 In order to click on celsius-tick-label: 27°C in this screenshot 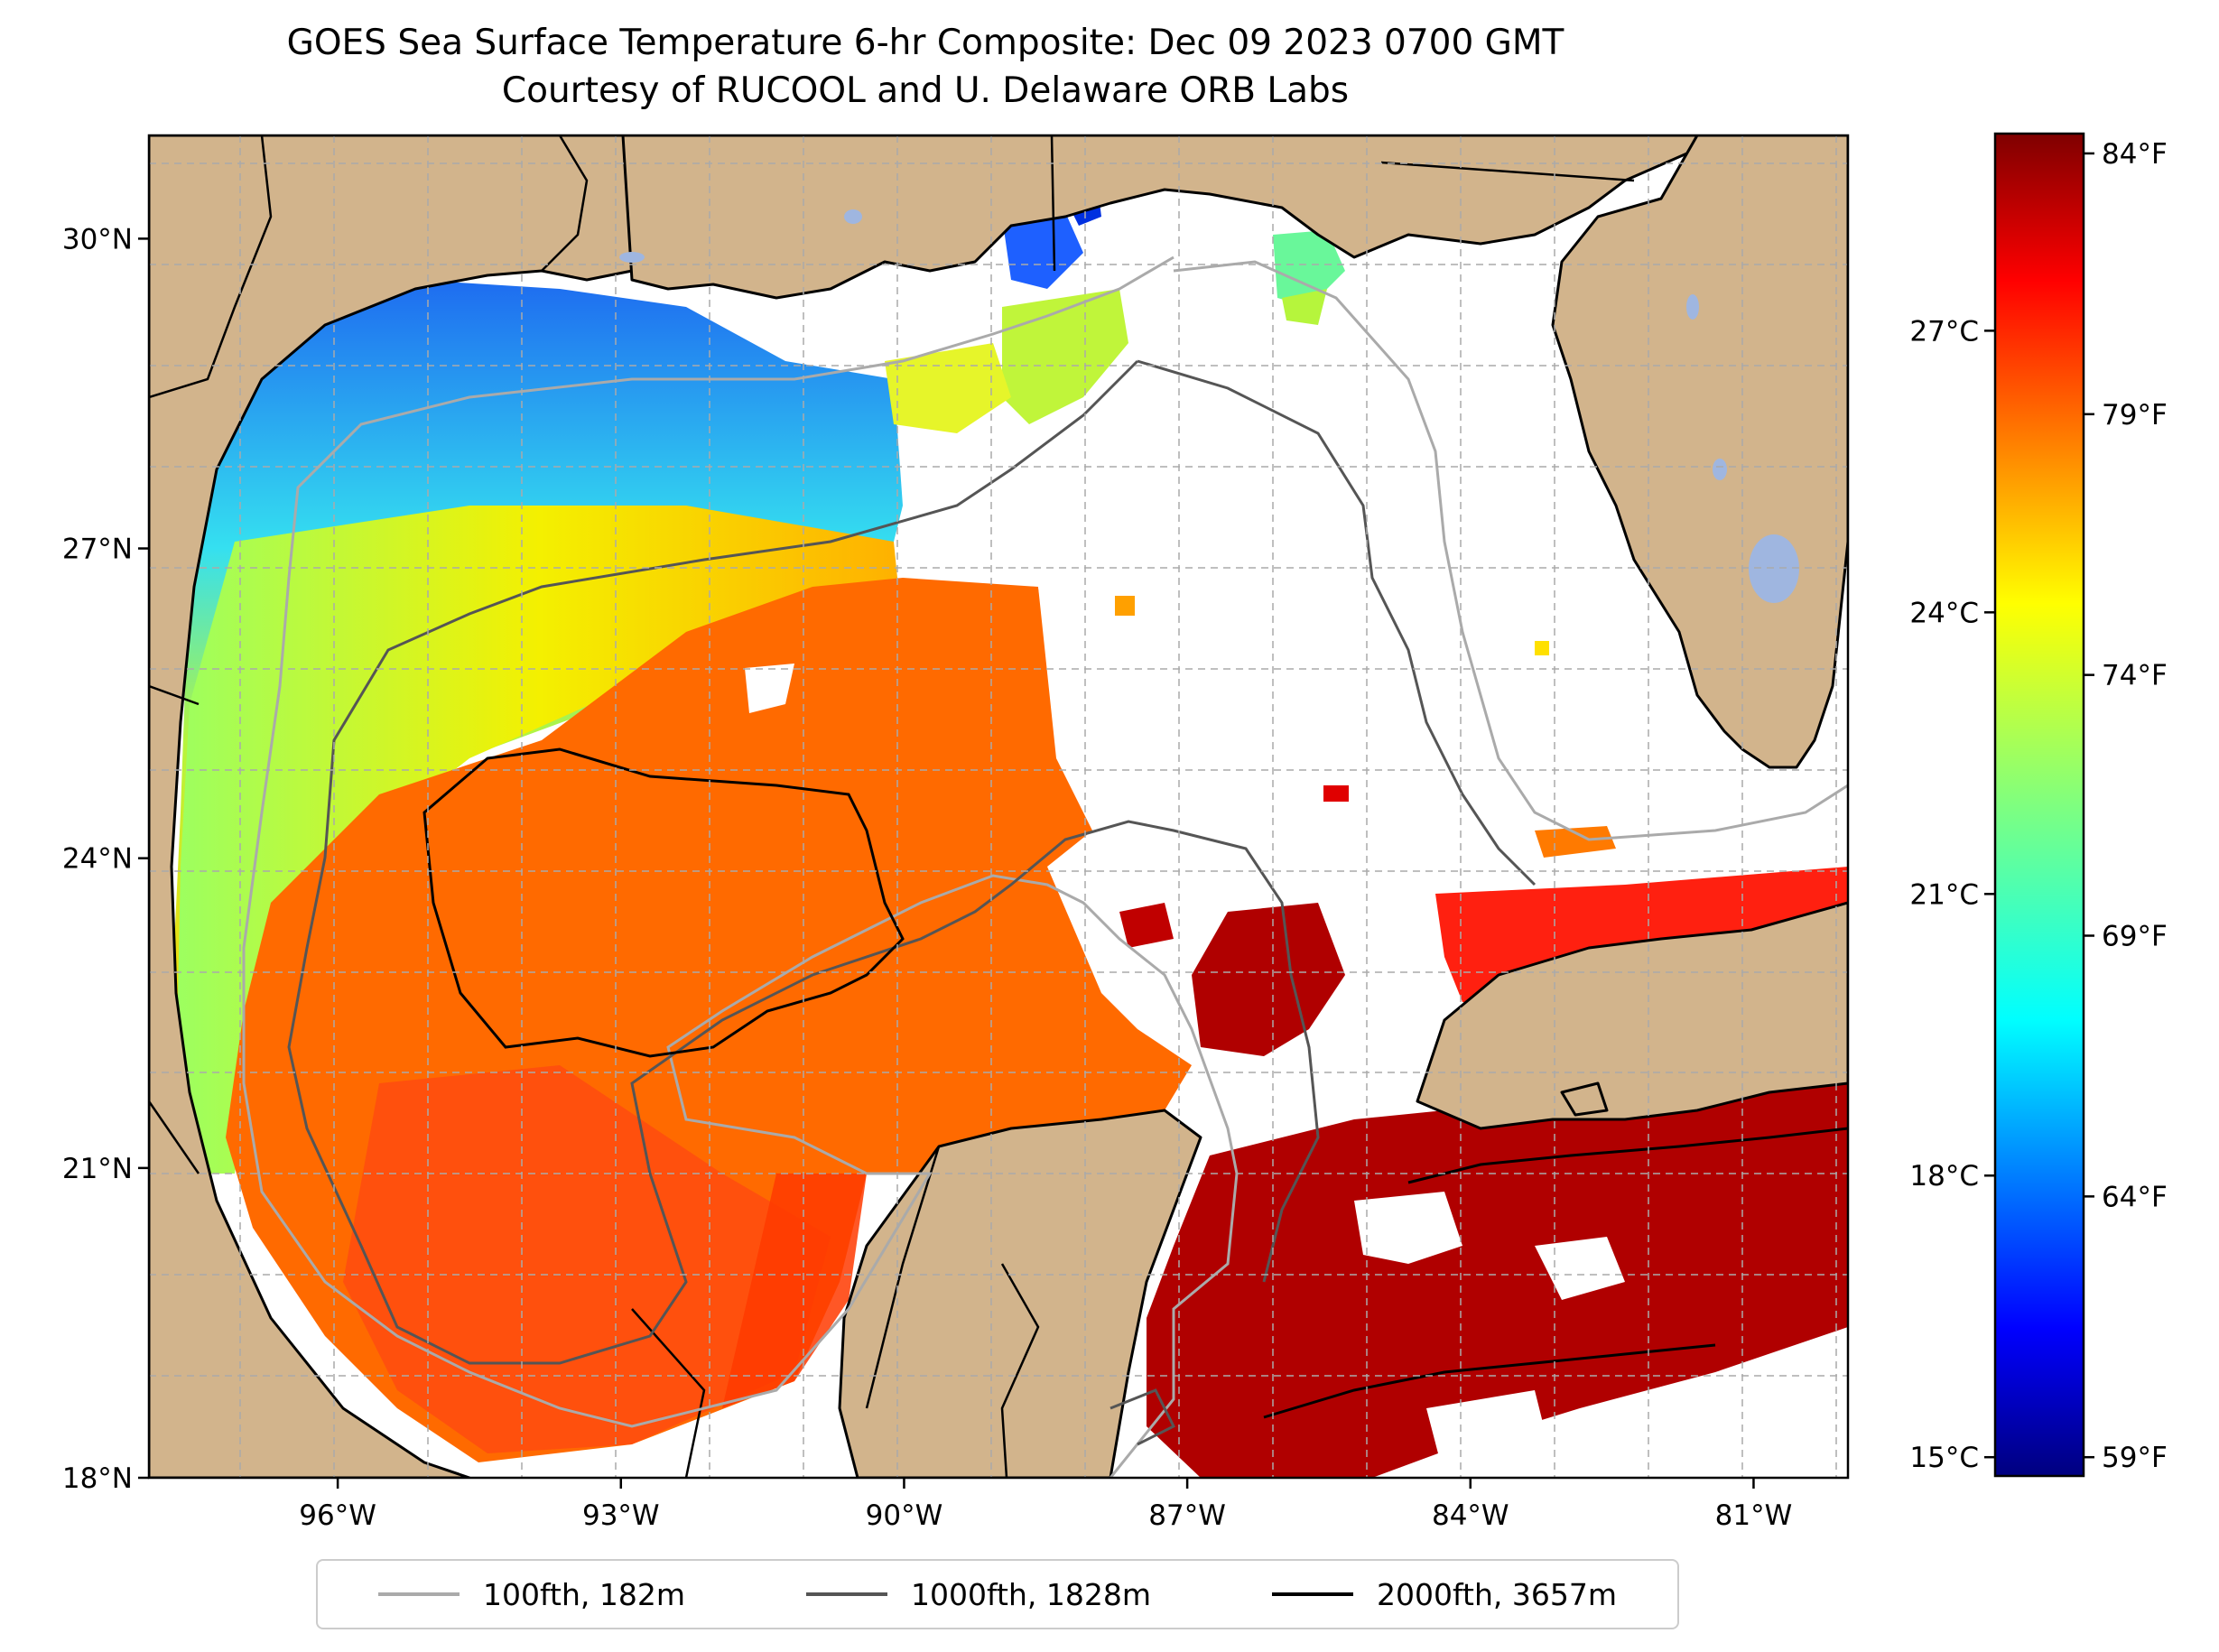, I will do `click(1944, 331)`.